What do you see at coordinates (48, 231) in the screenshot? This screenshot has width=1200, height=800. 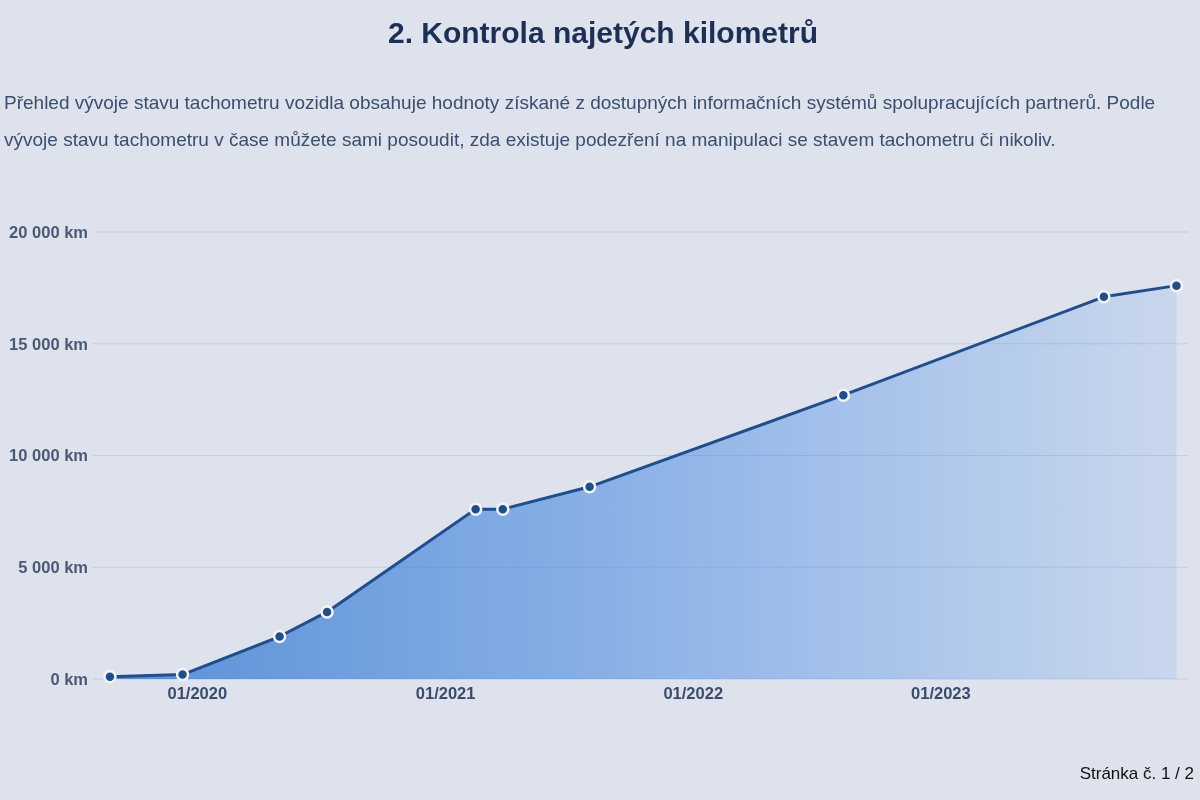 I see `y-tick-label: 20 000 km` at bounding box center [48, 231].